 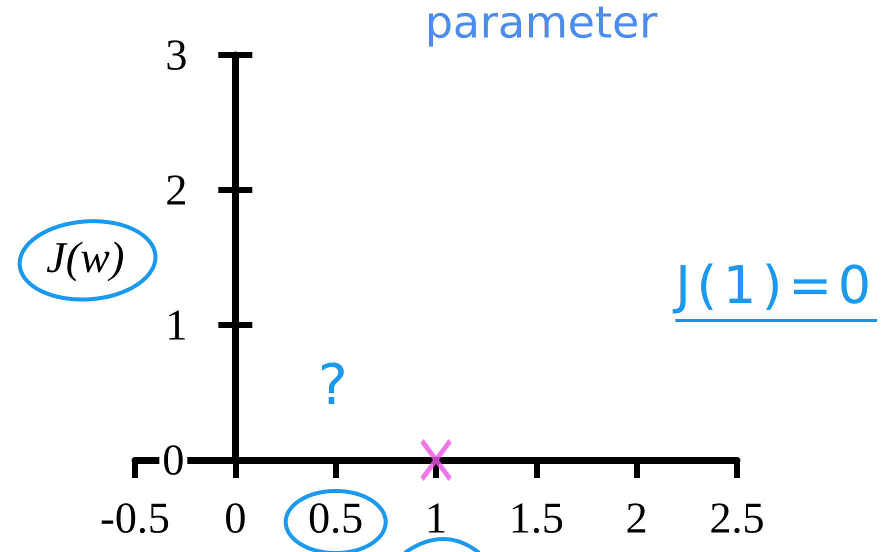 What do you see at coordinates (336, 518) in the screenshot?
I see `x-tick-label: 0.5` at bounding box center [336, 518].